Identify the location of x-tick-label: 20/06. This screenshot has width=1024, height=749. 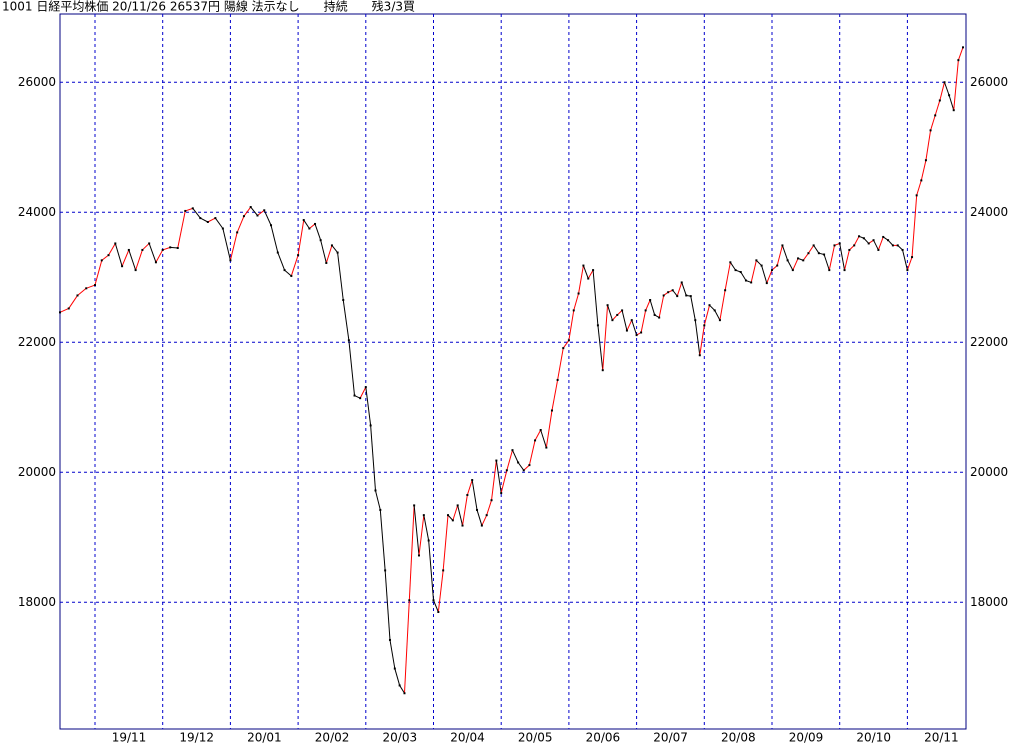
(603, 738).